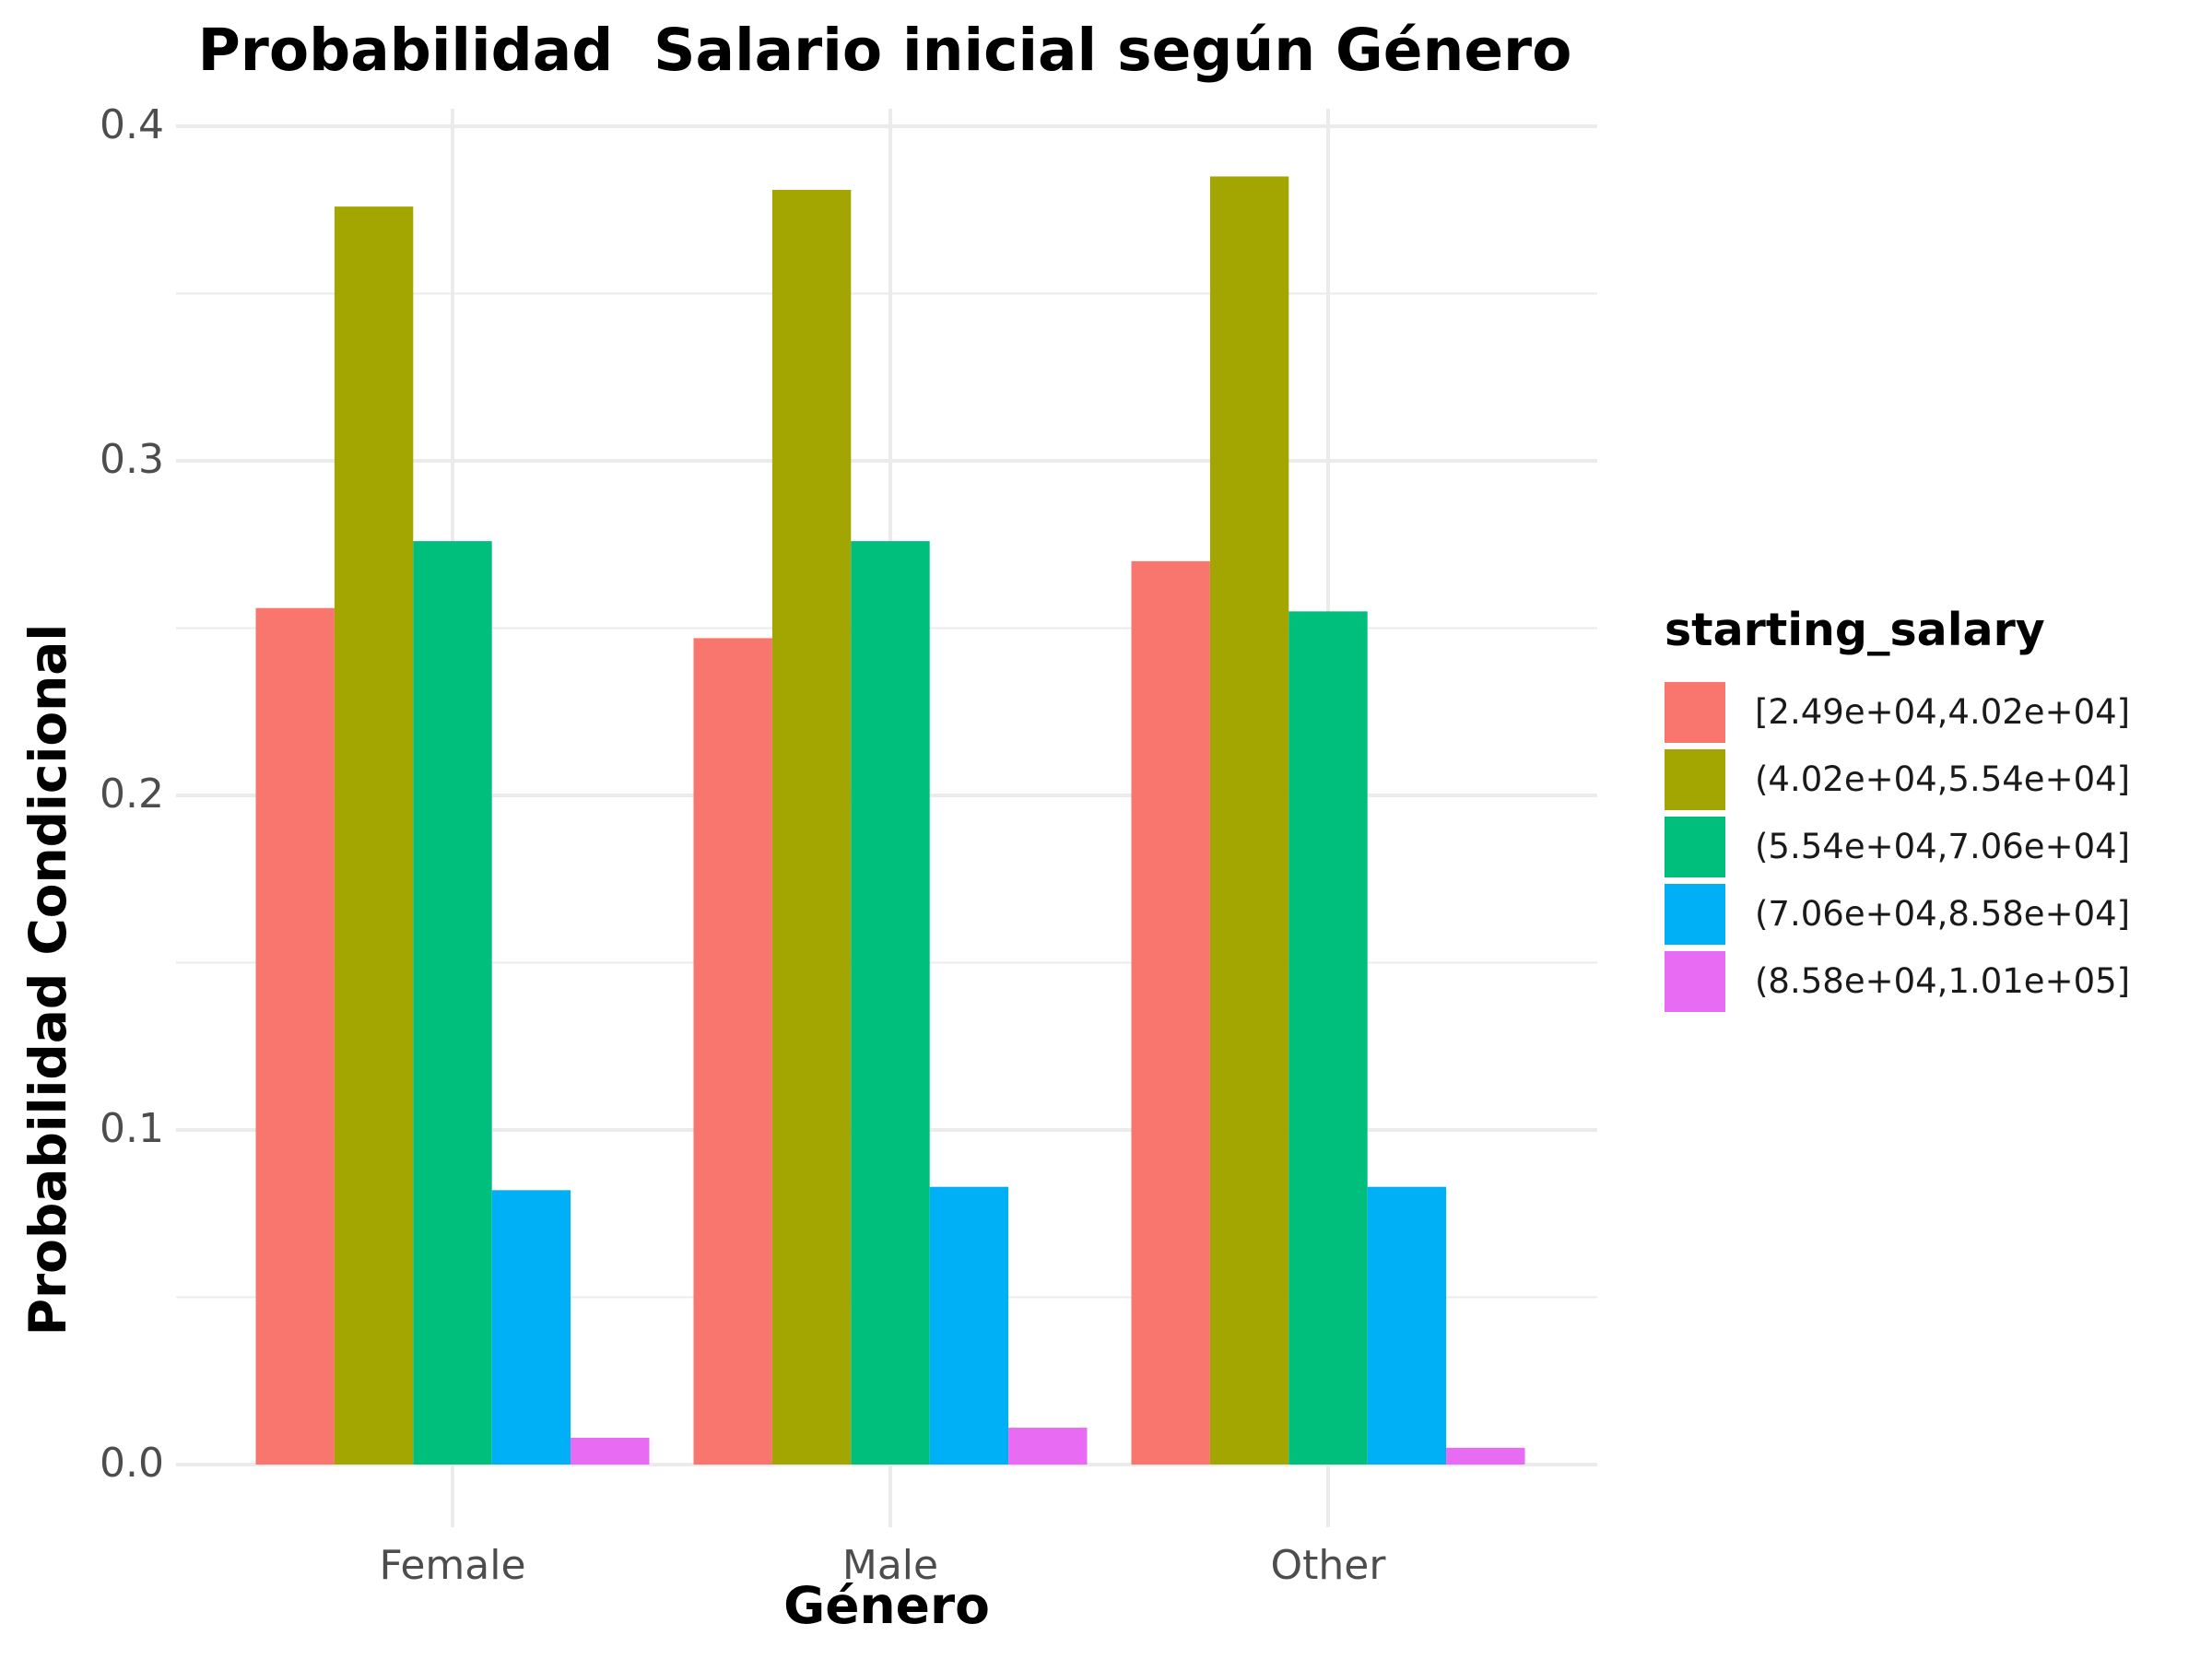 The width and height of the screenshot is (2212, 1659). What do you see at coordinates (1943, 914) in the screenshot?
I see `legend-label: (7.06e+04,8.58e+04]` at bounding box center [1943, 914].